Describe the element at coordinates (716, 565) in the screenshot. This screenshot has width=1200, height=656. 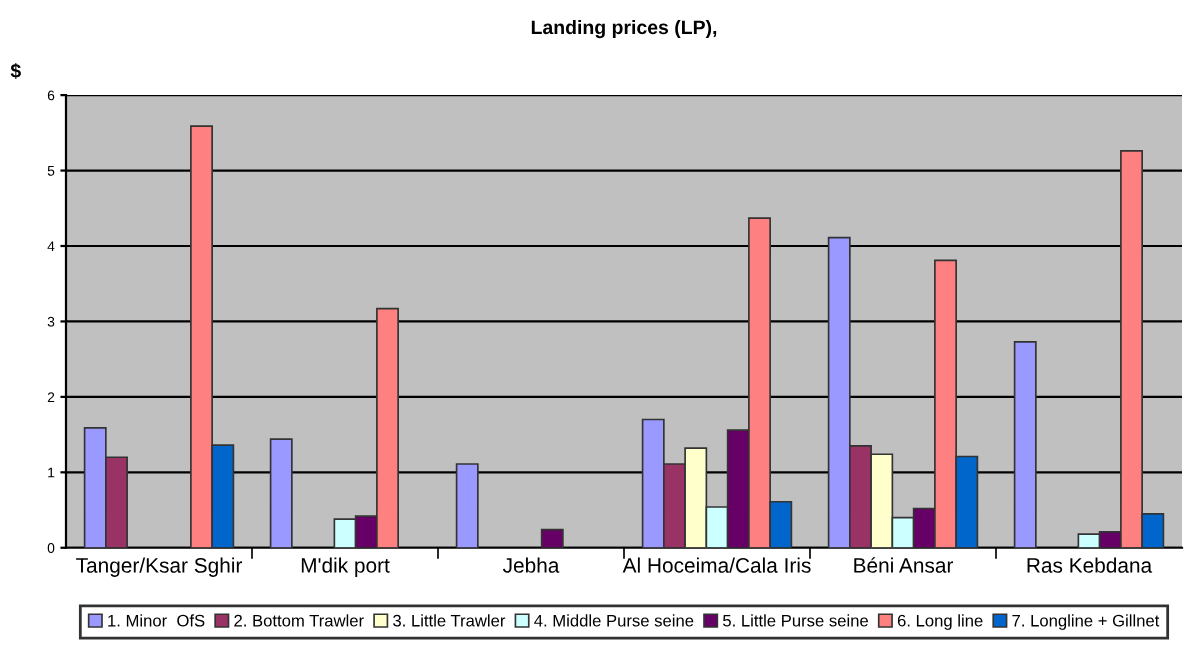
I see `x-tick-label: Al Hoceima/Cala Iris` at that location.